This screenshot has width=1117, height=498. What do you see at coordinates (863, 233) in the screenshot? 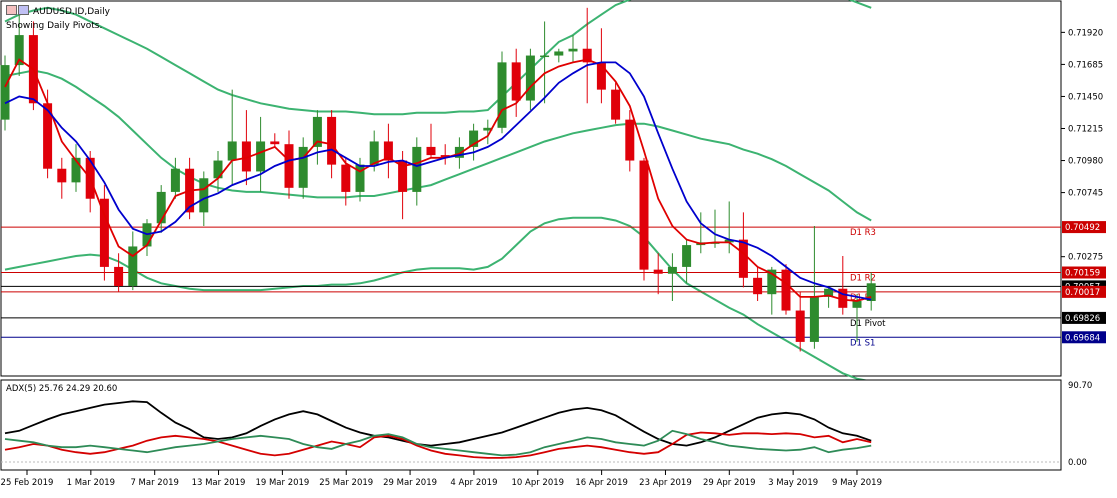
I see `pivot-label-0: D1 R3` at bounding box center [863, 233].